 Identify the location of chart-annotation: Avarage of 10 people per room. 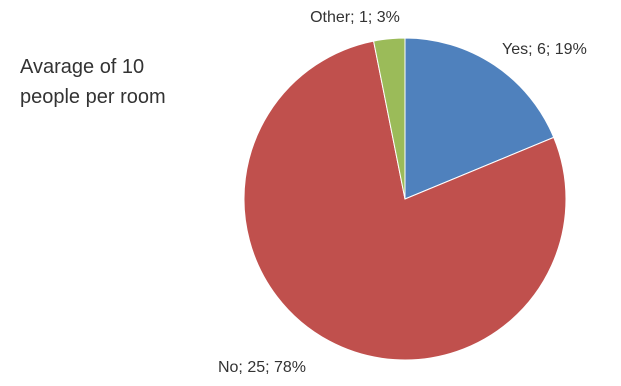
(93, 82).